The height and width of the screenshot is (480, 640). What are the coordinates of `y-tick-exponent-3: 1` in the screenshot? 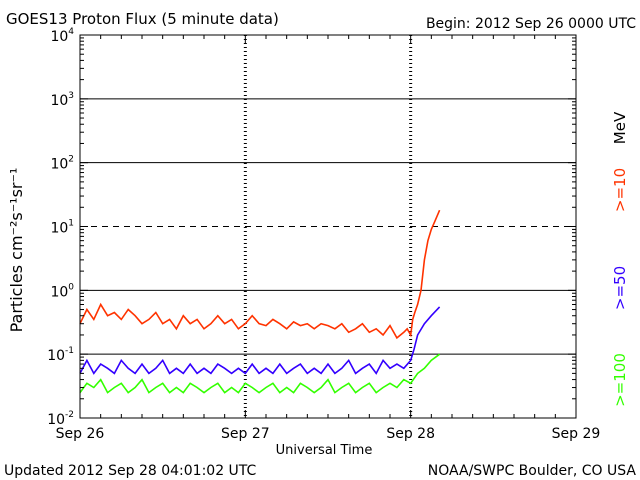 It's located at (71, 224).